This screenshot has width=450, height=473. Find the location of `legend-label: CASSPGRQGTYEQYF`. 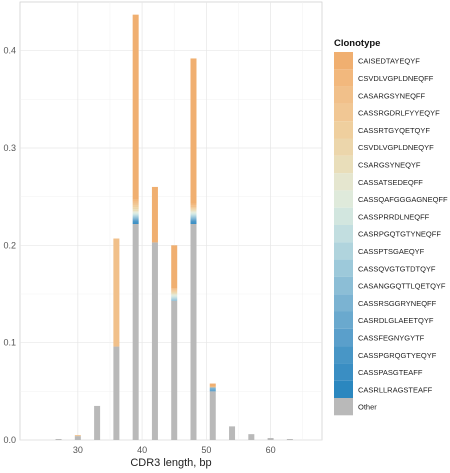

legend-label: CASSPGRQGTYEQYF is located at coordinates (397, 355).